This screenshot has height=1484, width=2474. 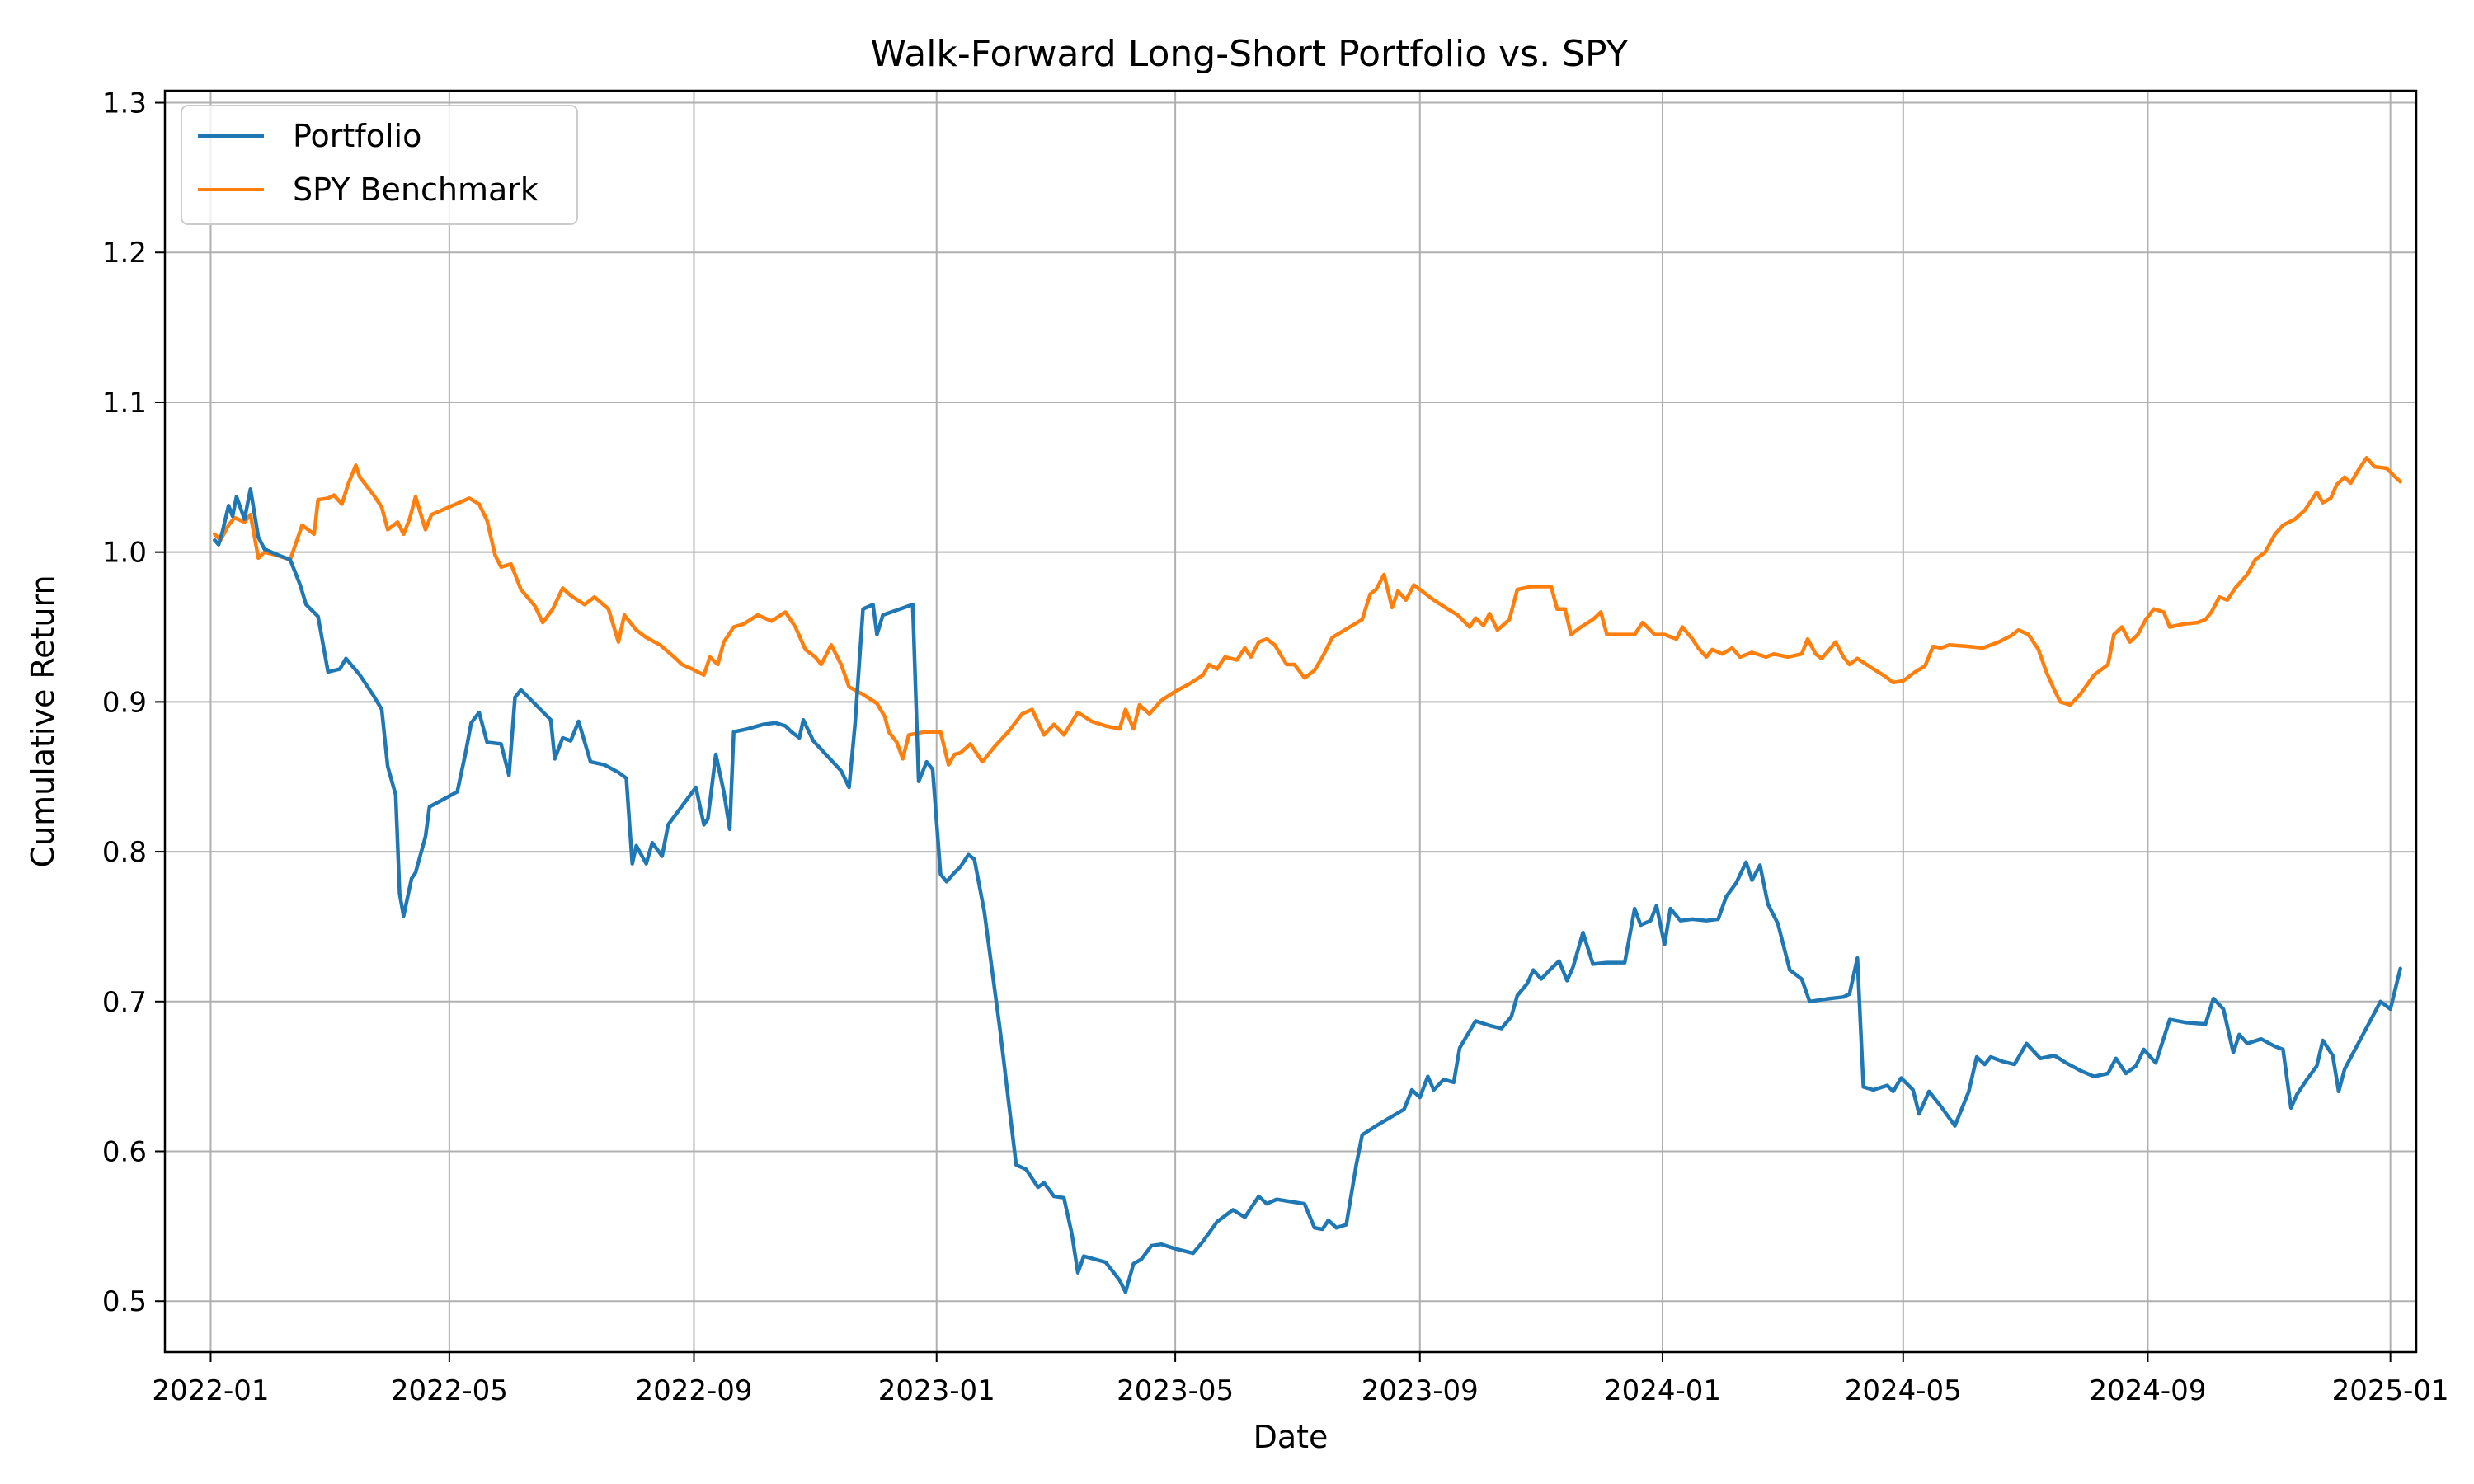 I want to click on legend-box, so click(x=379, y=165).